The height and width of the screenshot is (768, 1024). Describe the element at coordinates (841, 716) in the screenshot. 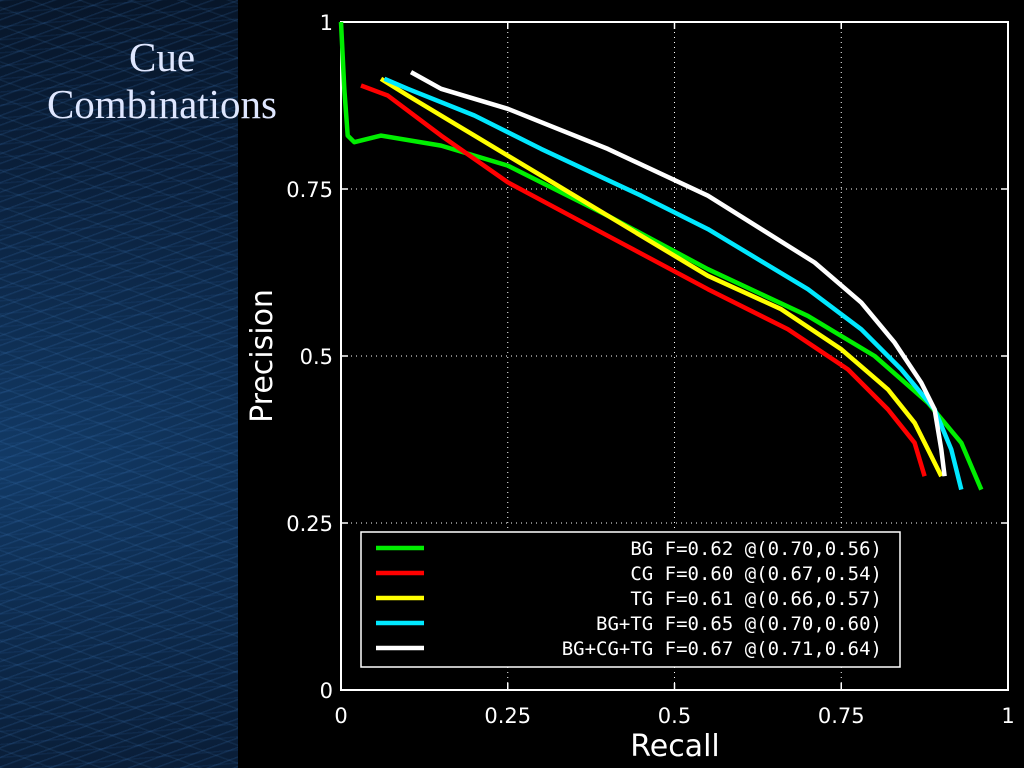

I see `x-tick-label: 0.75` at that location.